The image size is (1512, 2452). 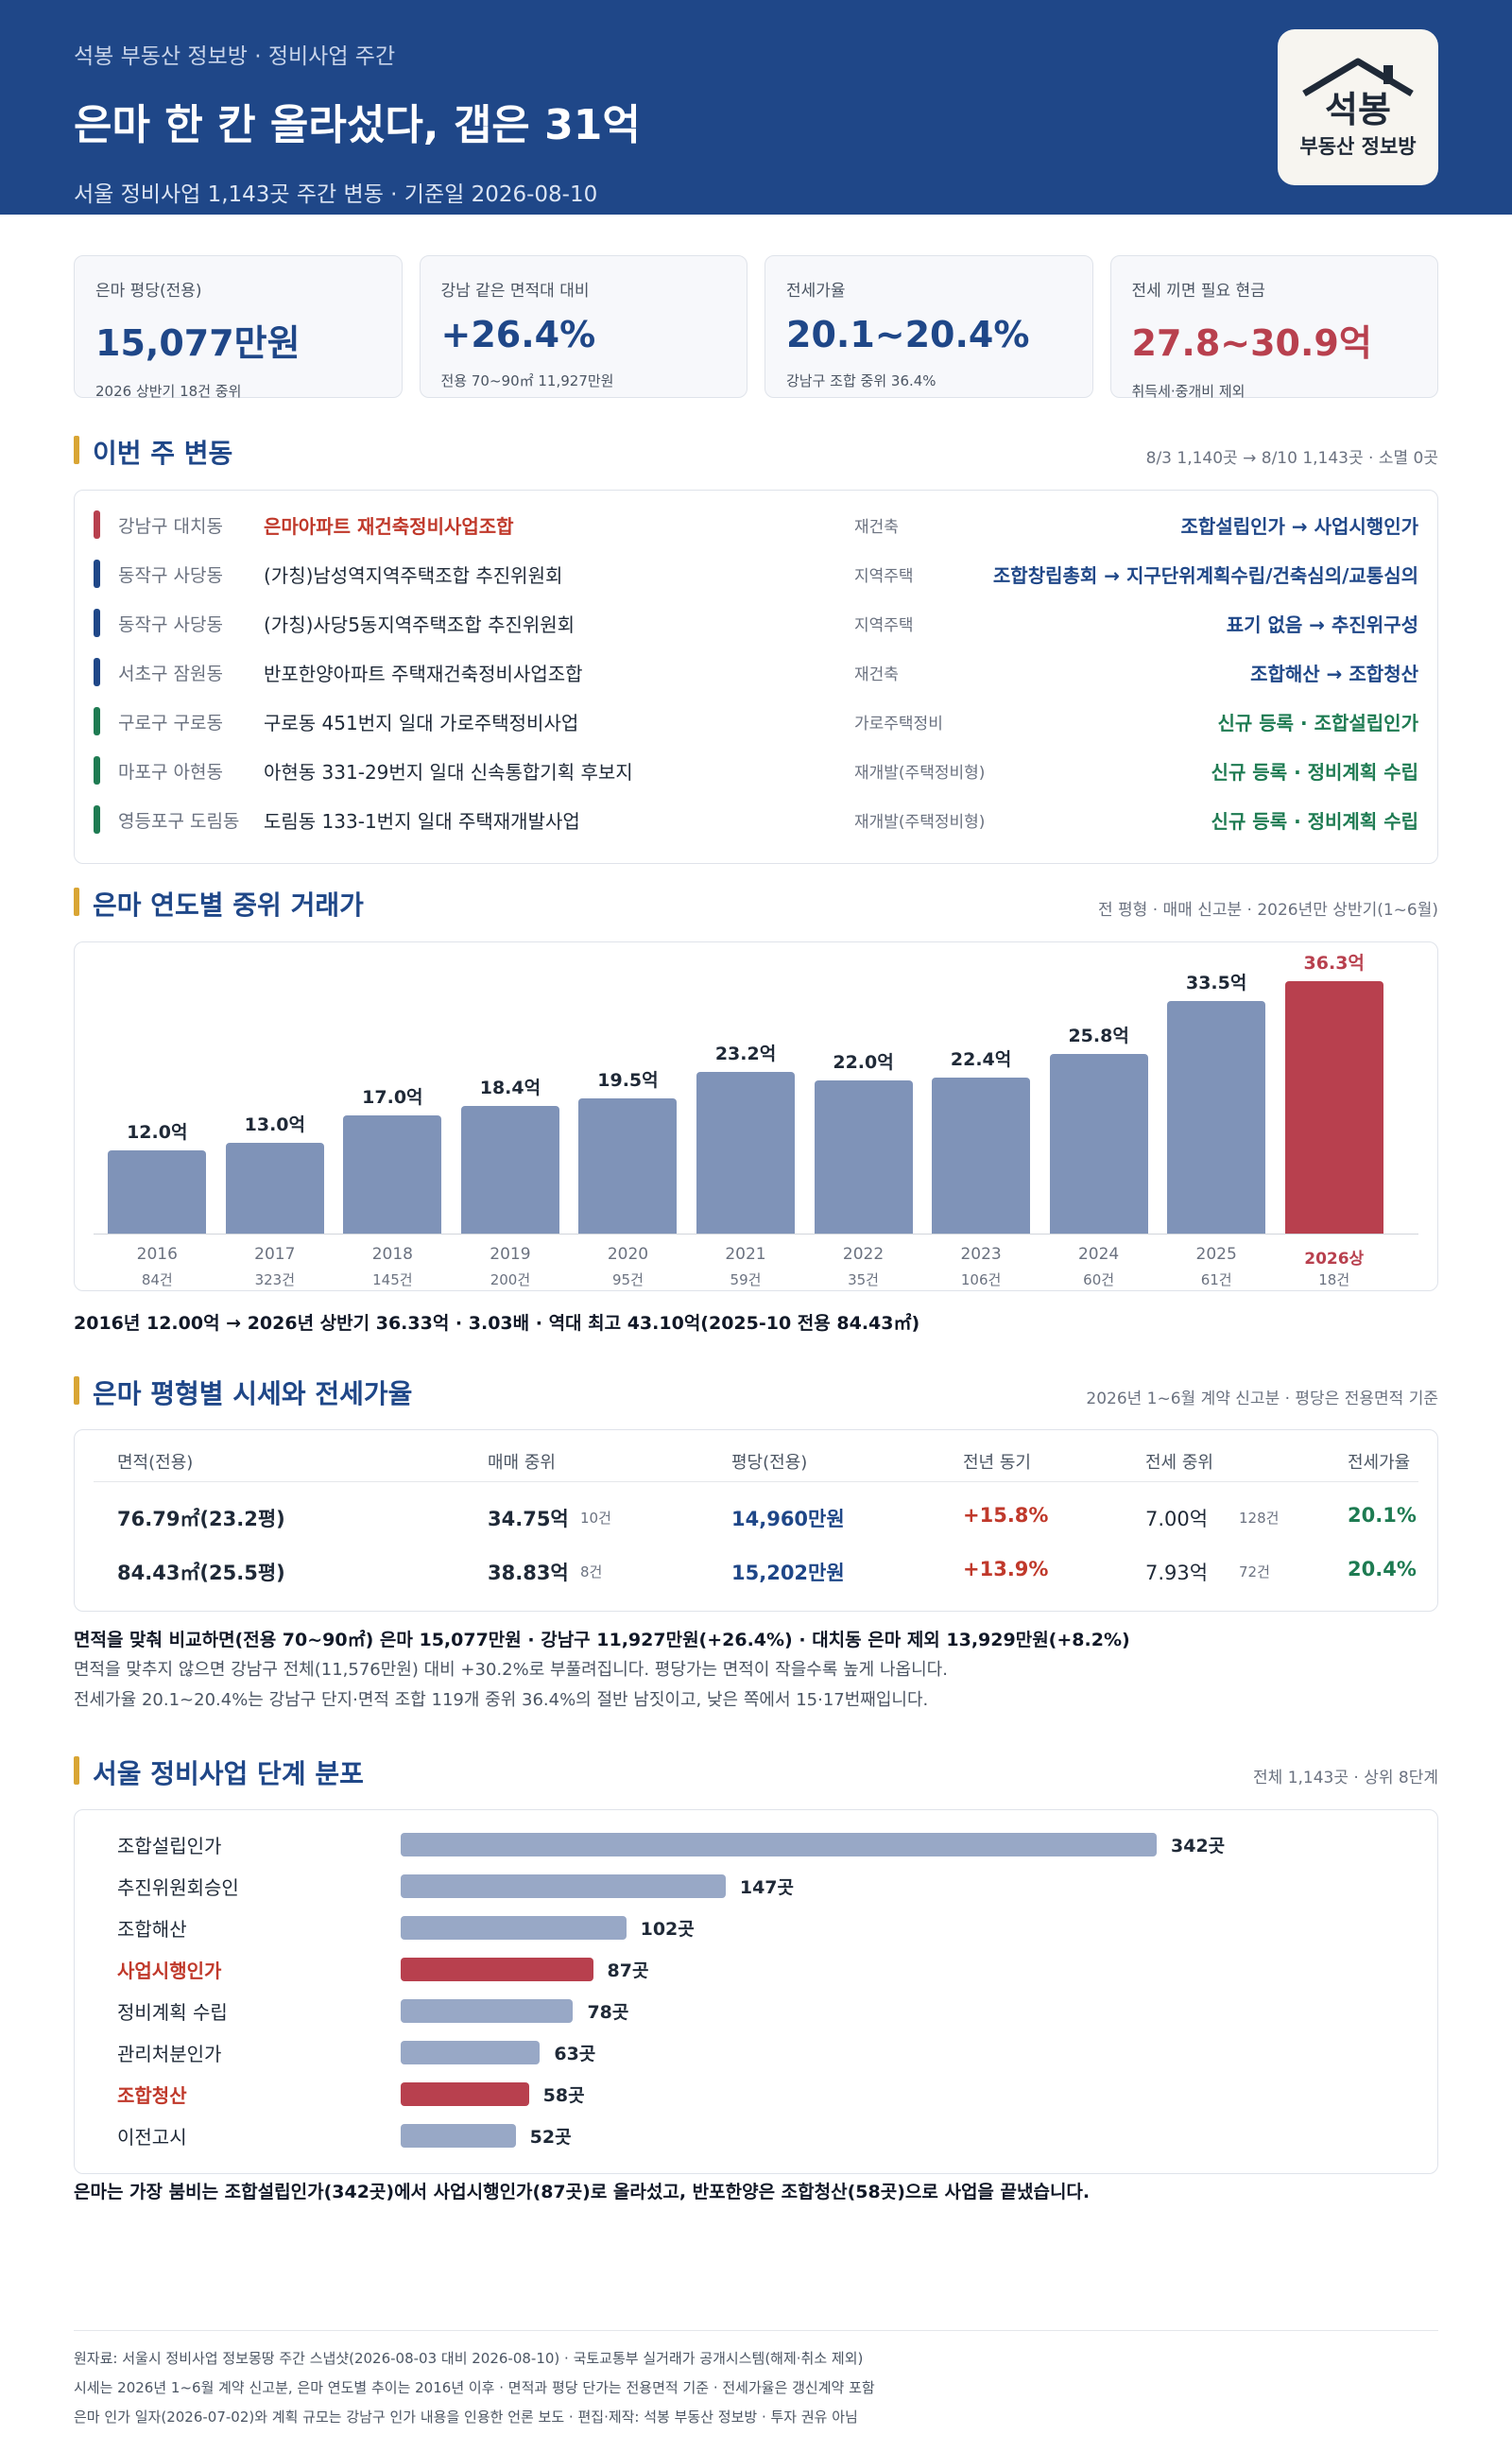 What do you see at coordinates (981, 1279) in the screenshot?
I see `trade-count-label: 106건` at bounding box center [981, 1279].